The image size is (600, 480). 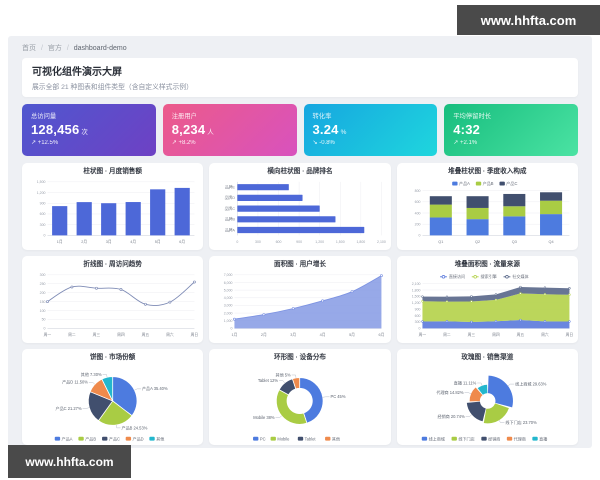 What do you see at coordinates (43, 310) in the screenshot?
I see `svg-text: 100` at bounding box center [43, 310].